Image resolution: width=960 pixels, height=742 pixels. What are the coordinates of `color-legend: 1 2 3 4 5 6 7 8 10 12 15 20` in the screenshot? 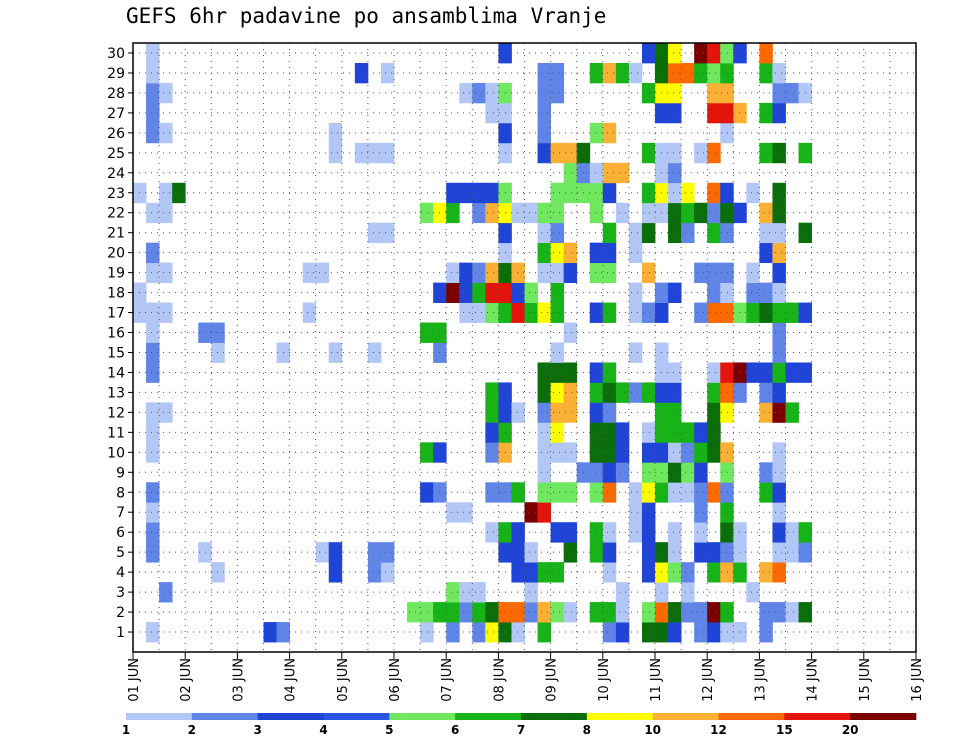 It's located at (519, 725).